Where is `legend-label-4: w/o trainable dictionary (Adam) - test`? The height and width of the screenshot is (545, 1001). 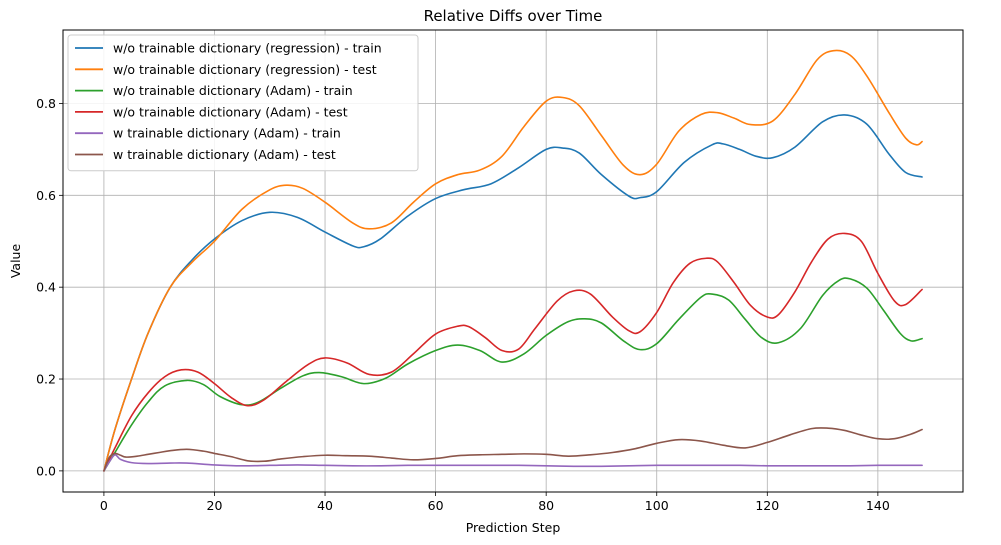 legend-label-4: w/o trainable dictionary (Adam) - test is located at coordinates (230, 111).